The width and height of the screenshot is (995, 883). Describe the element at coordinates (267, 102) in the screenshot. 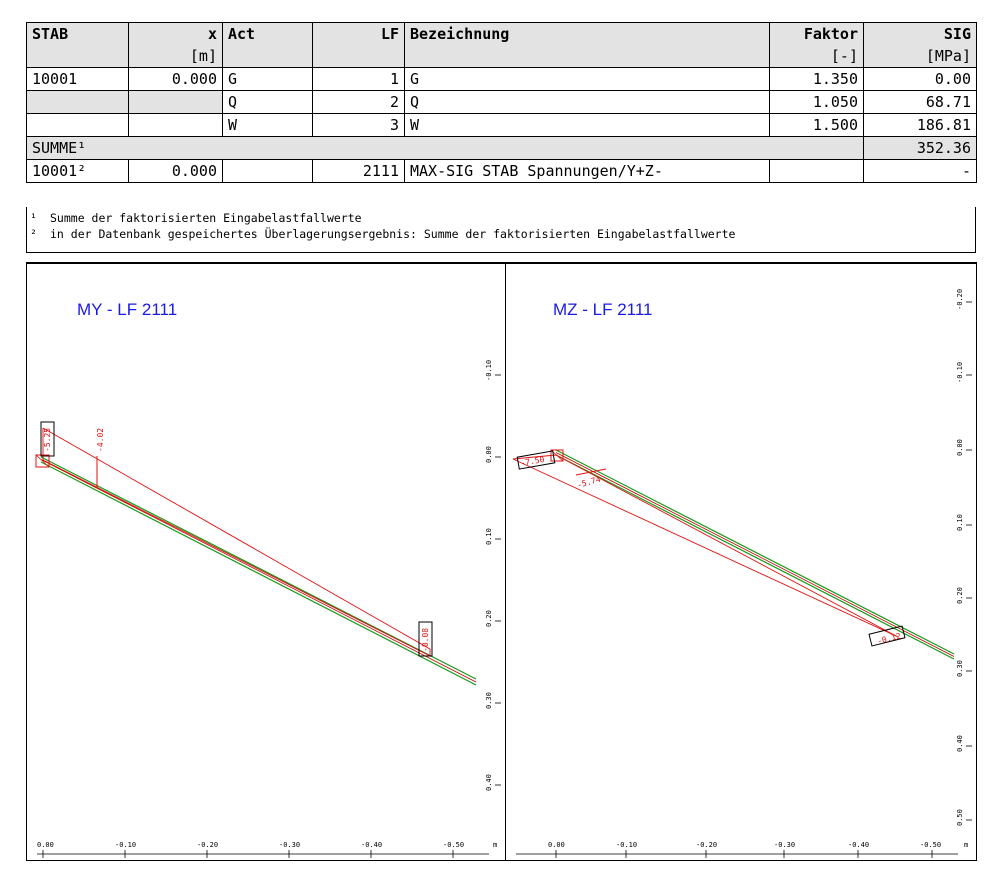

I see `cell-act: Q` at that location.